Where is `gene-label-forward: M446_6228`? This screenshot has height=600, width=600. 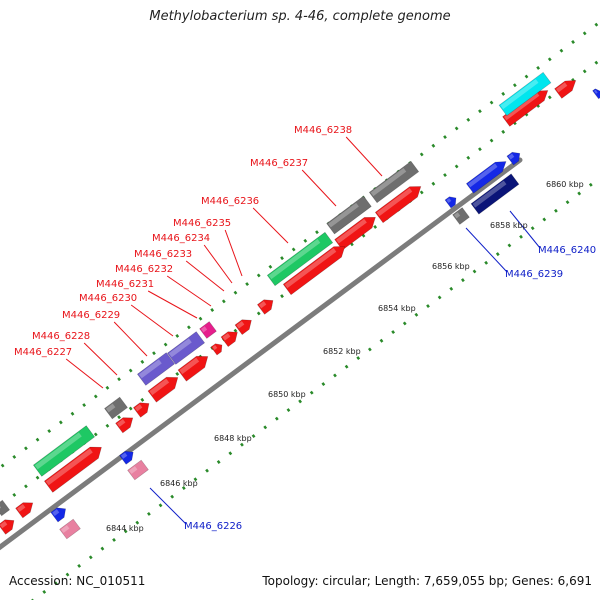
gene-label-forward: M446_6228 is located at coordinates (61, 336).